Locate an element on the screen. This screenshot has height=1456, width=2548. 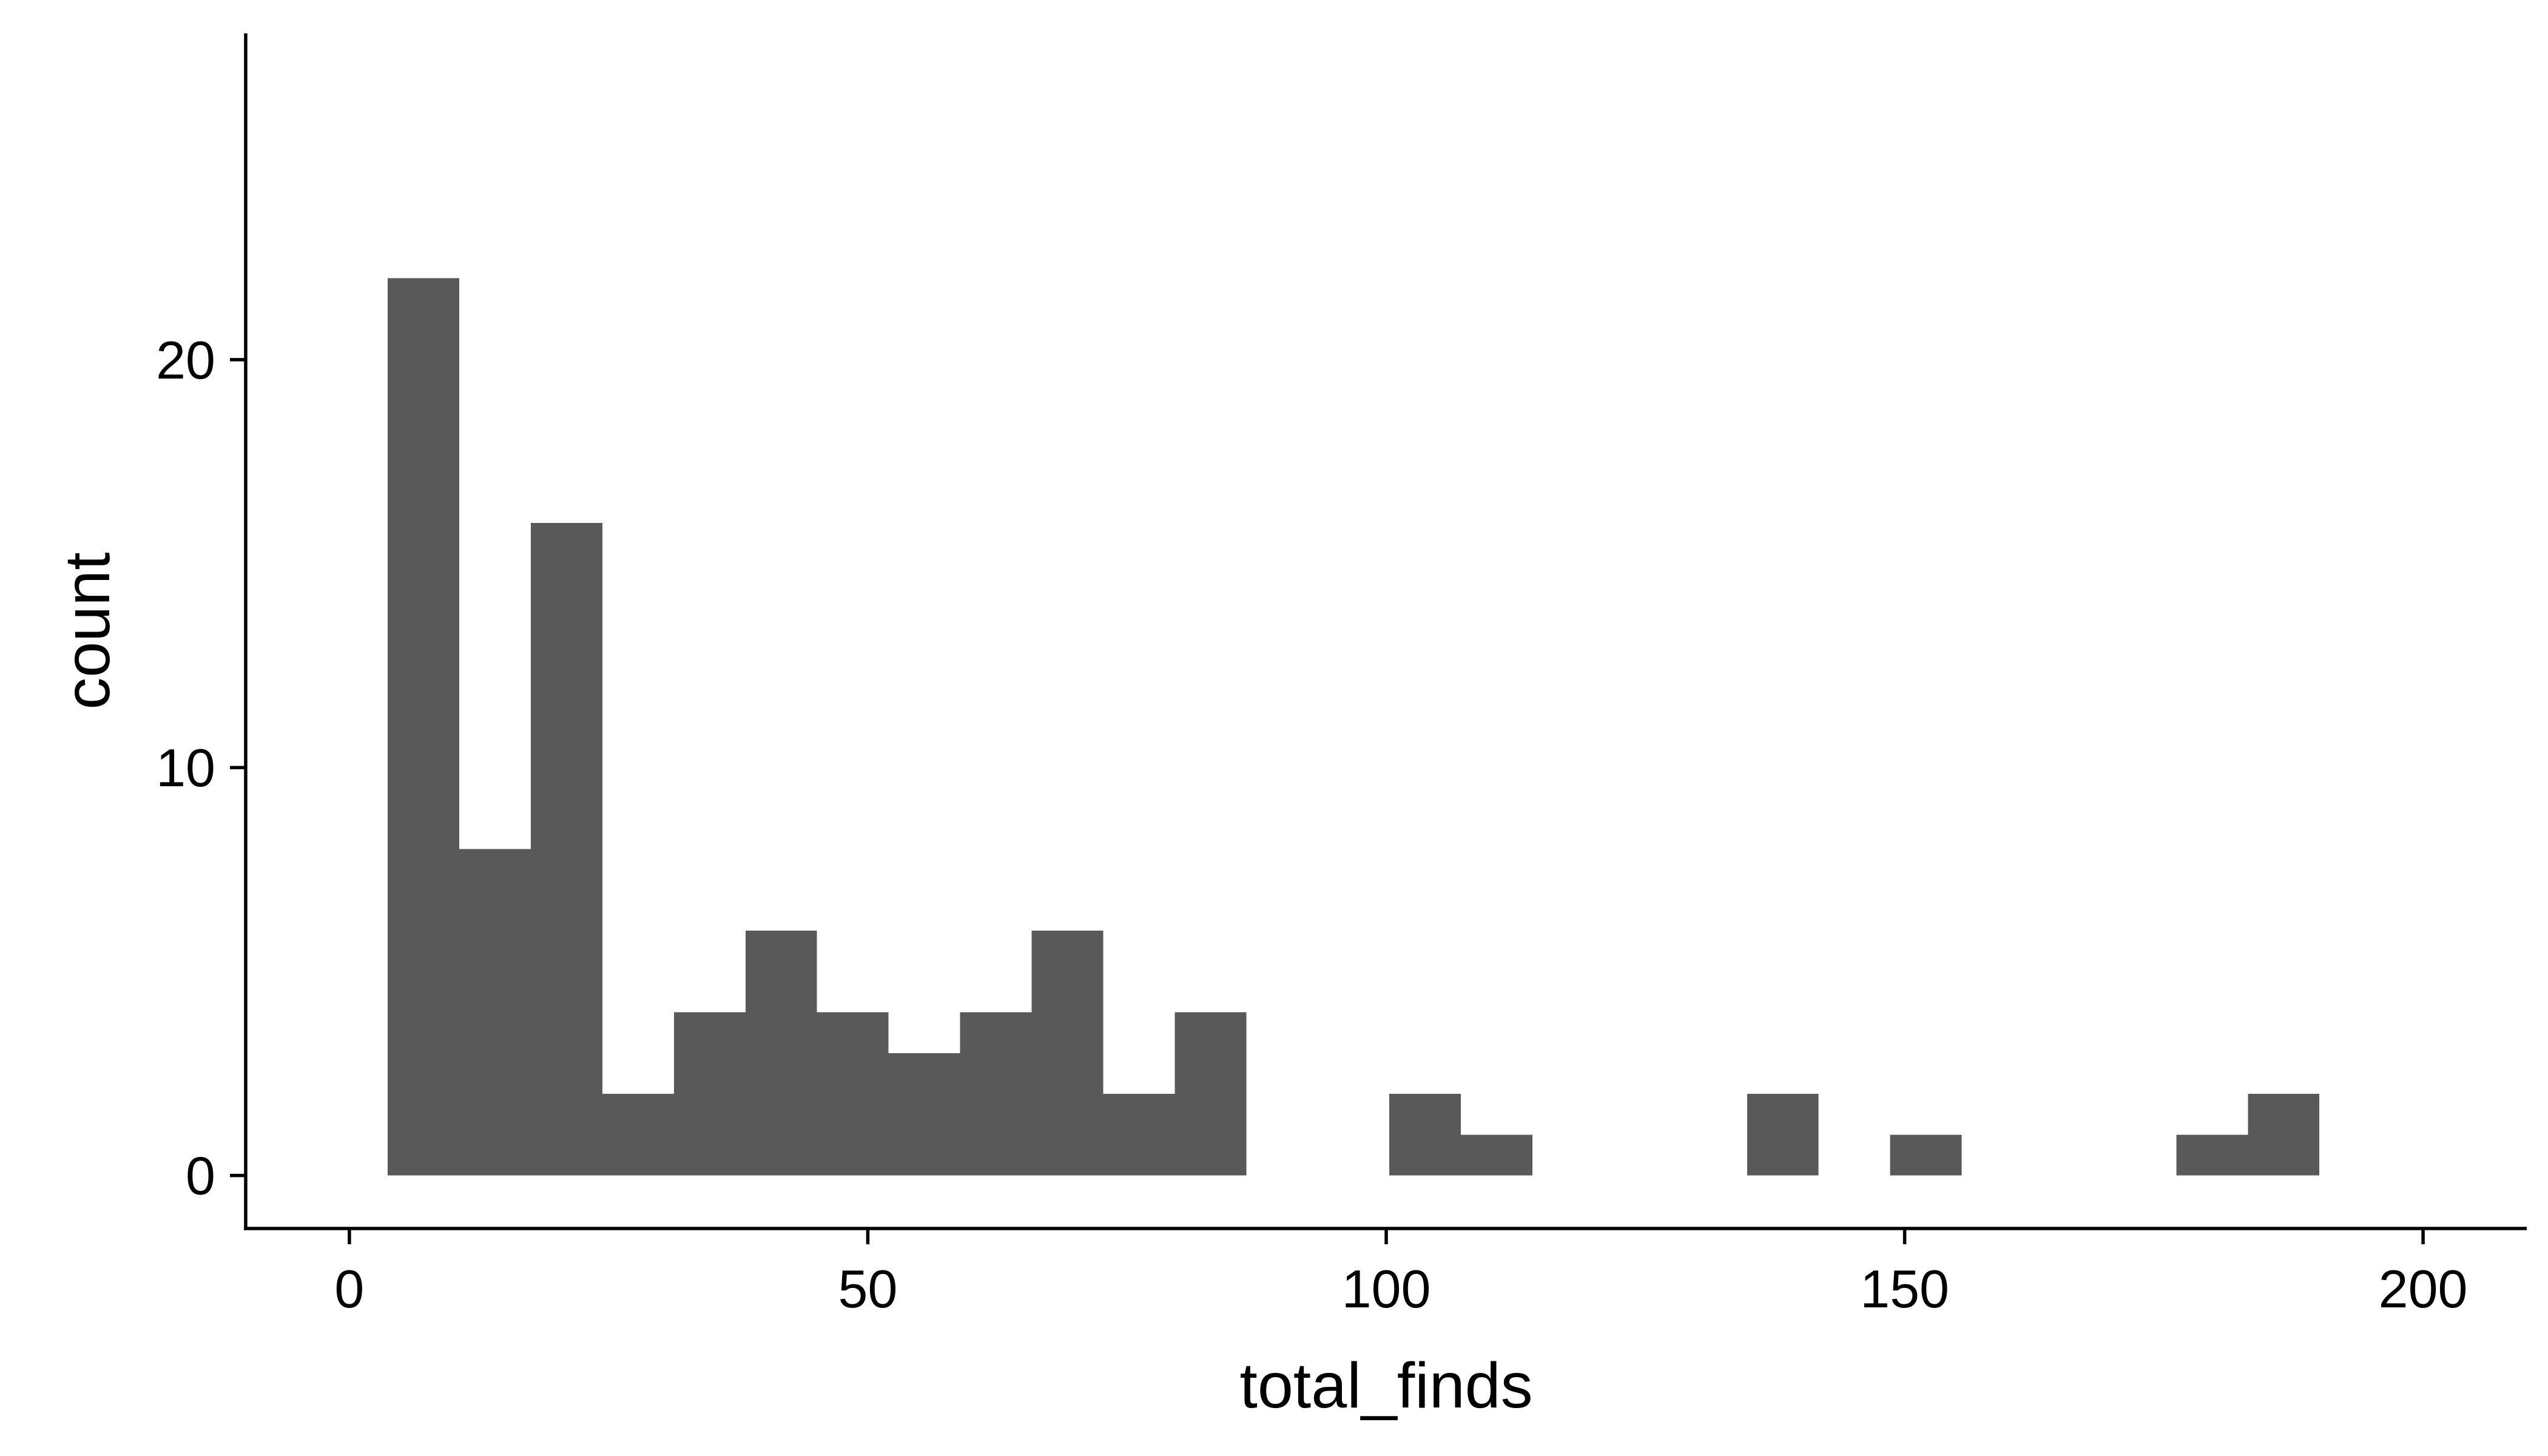
y-axis-ticks: 0 10 20 is located at coordinates (201, 768).